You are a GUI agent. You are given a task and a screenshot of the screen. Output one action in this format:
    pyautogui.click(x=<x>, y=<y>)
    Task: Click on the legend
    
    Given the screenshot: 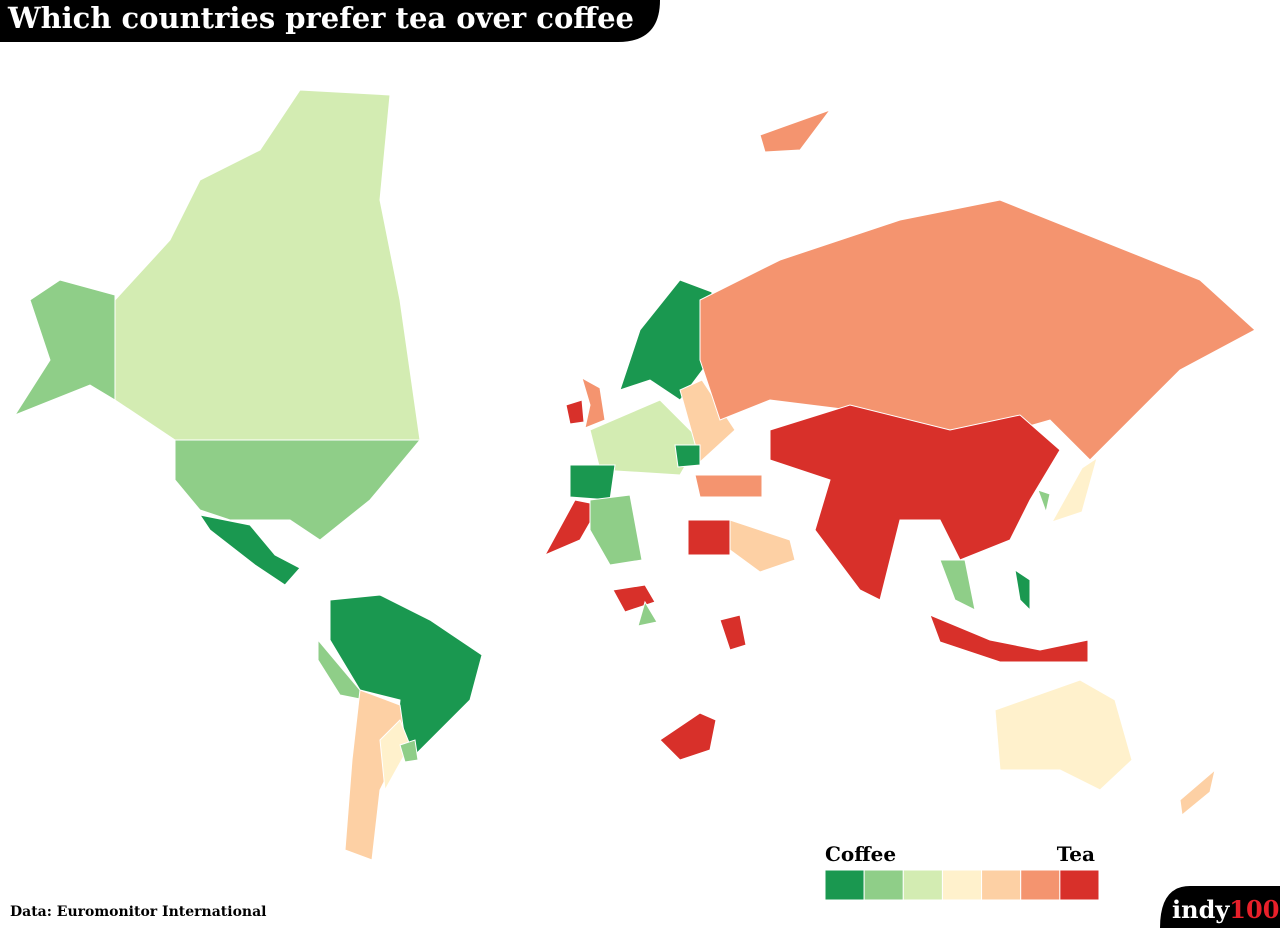 What is the action you would take?
    pyautogui.click(x=962, y=885)
    